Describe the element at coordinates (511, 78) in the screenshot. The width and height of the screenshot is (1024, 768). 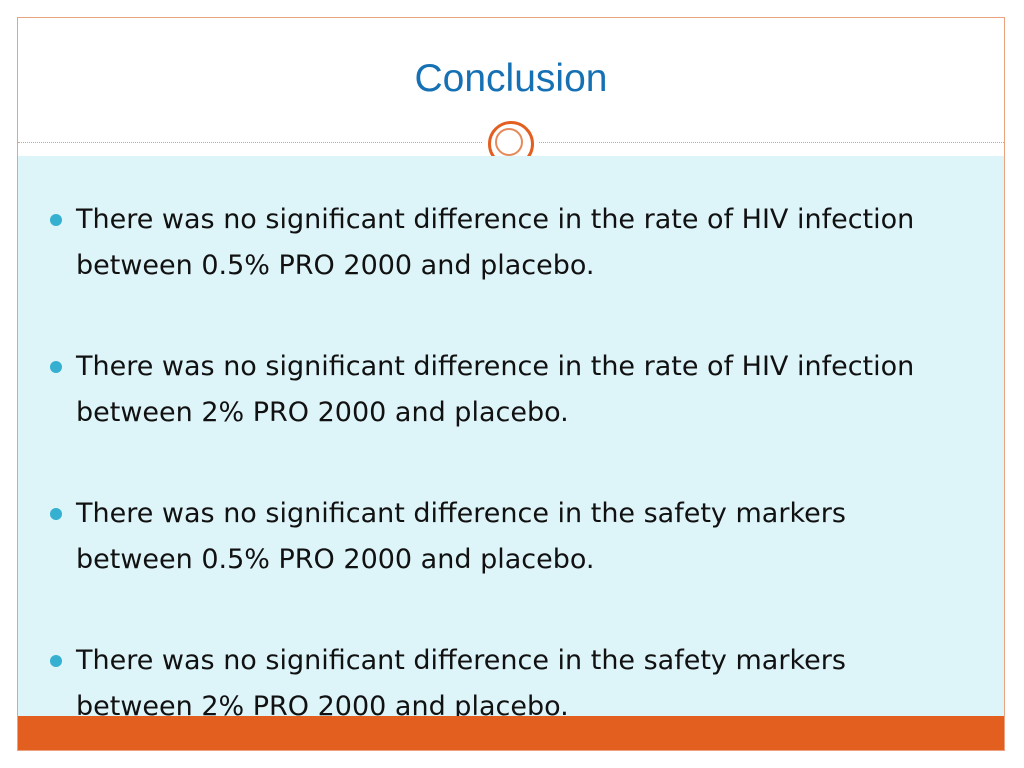
I see `slide-title: Conclusion` at that location.